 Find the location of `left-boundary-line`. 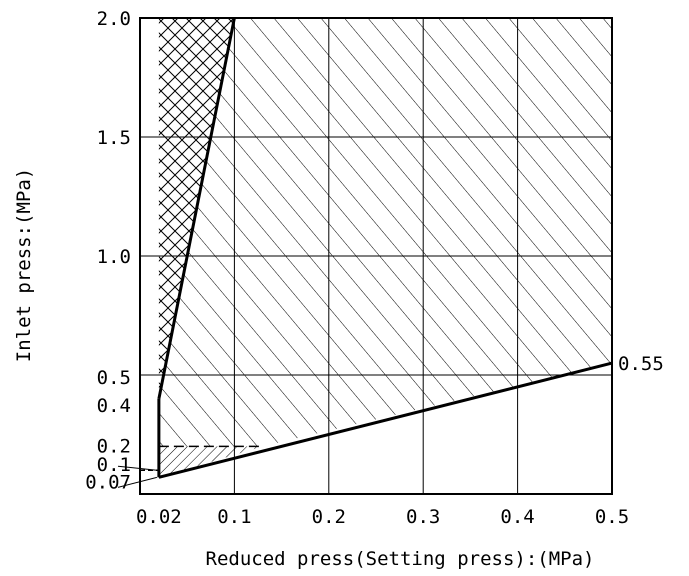

left-boundary-line is located at coordinates (196, 208).